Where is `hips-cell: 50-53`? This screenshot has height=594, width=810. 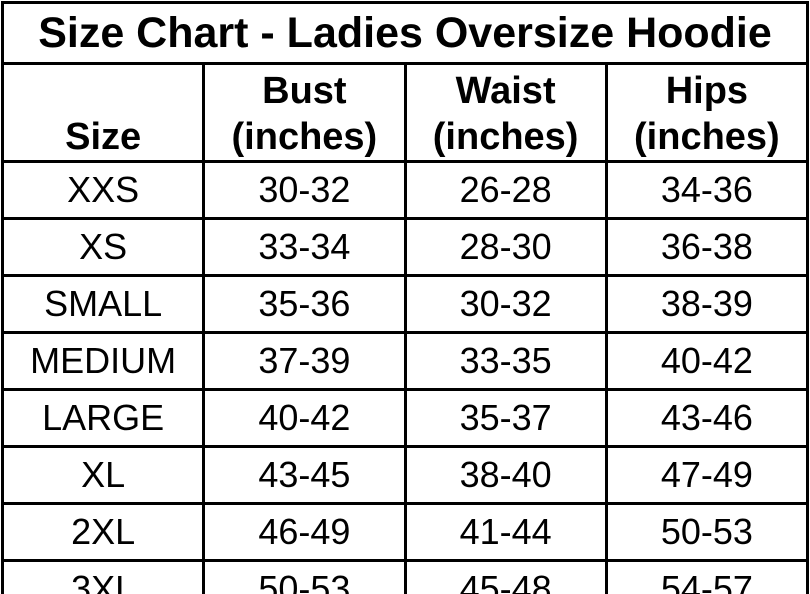 hips-cell: 50-53 is located at coordinates (707, 532).